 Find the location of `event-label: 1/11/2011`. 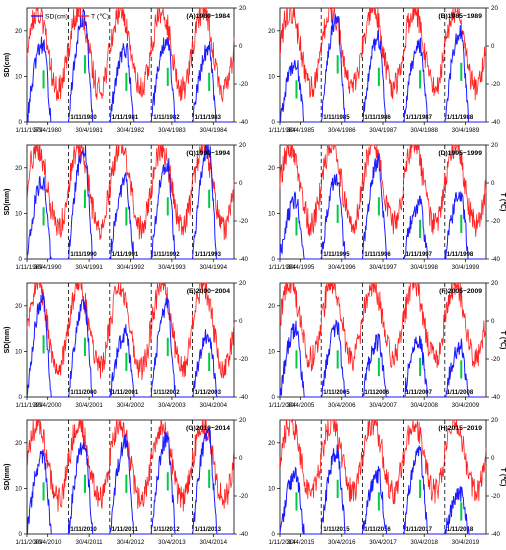

event-label: 1/11/2011 is located at coordinates (125, 530).